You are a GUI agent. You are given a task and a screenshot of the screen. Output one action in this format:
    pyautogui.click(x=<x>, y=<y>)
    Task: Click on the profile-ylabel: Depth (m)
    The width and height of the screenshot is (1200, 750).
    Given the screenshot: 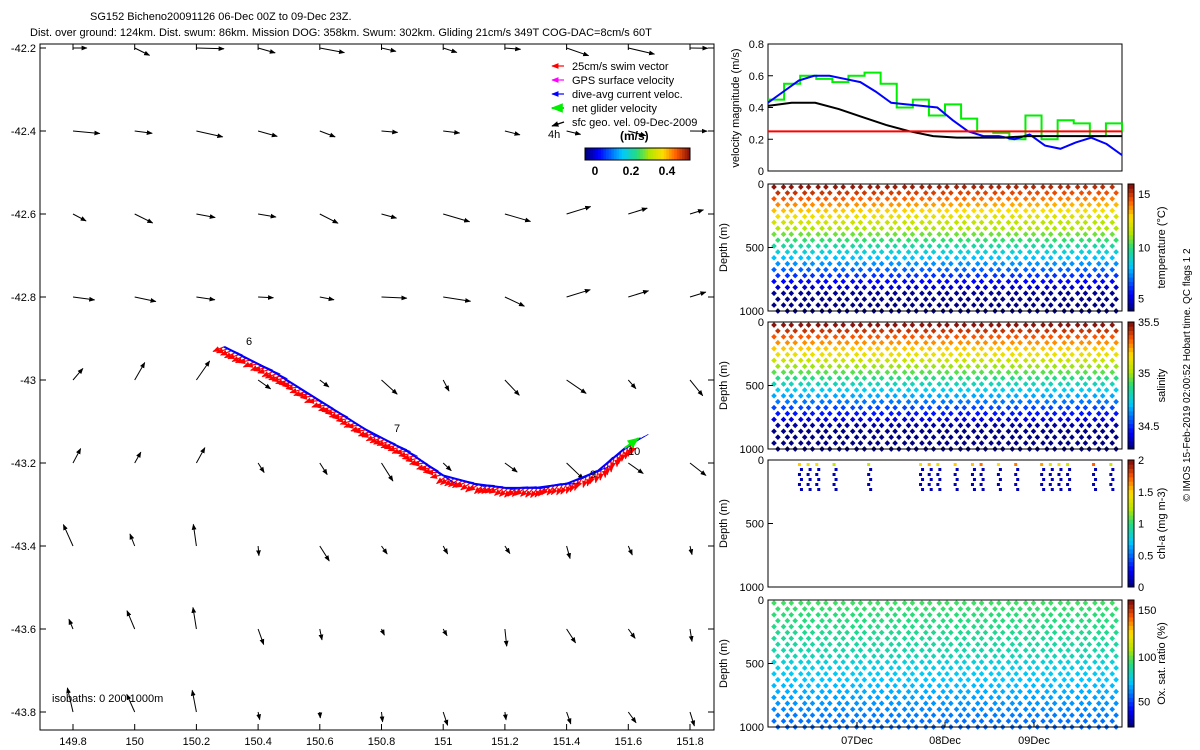 What is the action you would take?
    pyautogui.click(x=724, y=247)
    